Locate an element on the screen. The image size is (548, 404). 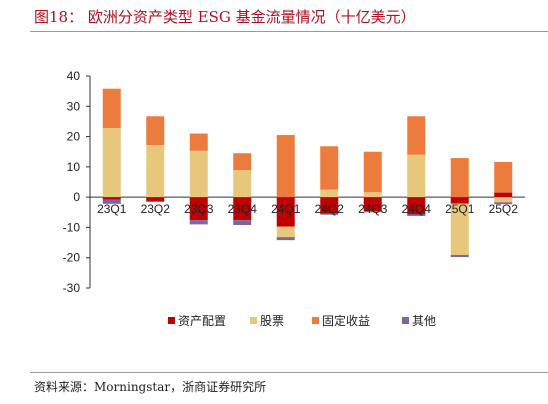
legend-label: 其他 is located at coordinates (424, 321).